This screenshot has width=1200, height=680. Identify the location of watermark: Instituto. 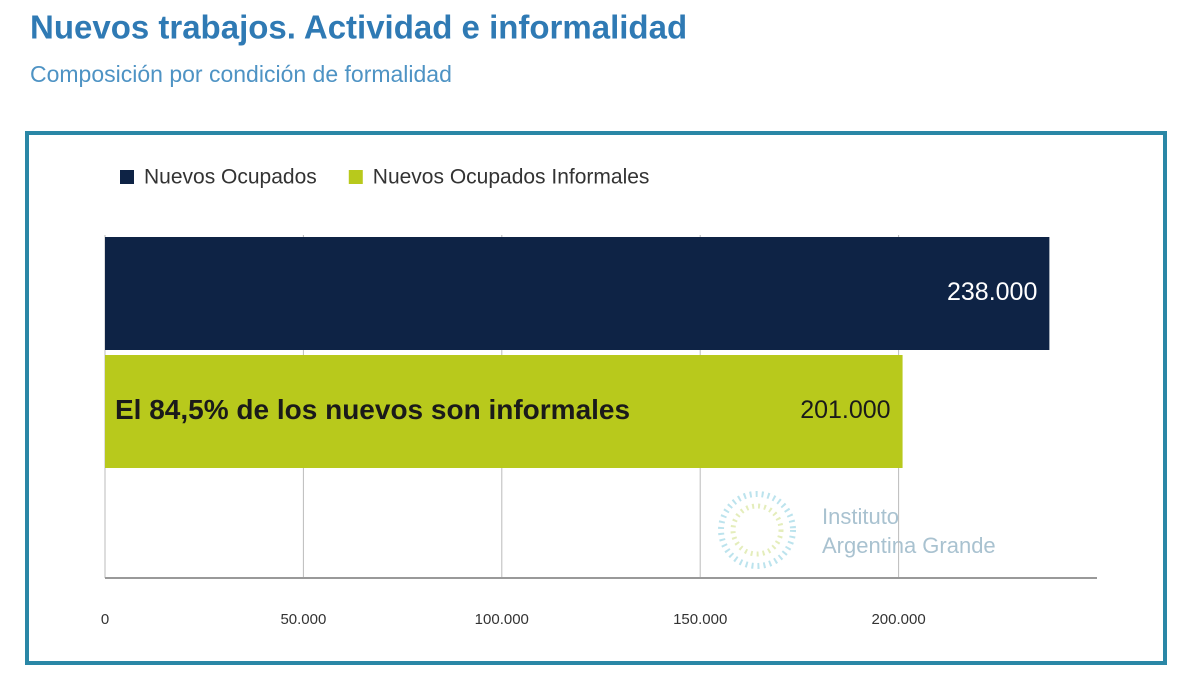
(860, 516).